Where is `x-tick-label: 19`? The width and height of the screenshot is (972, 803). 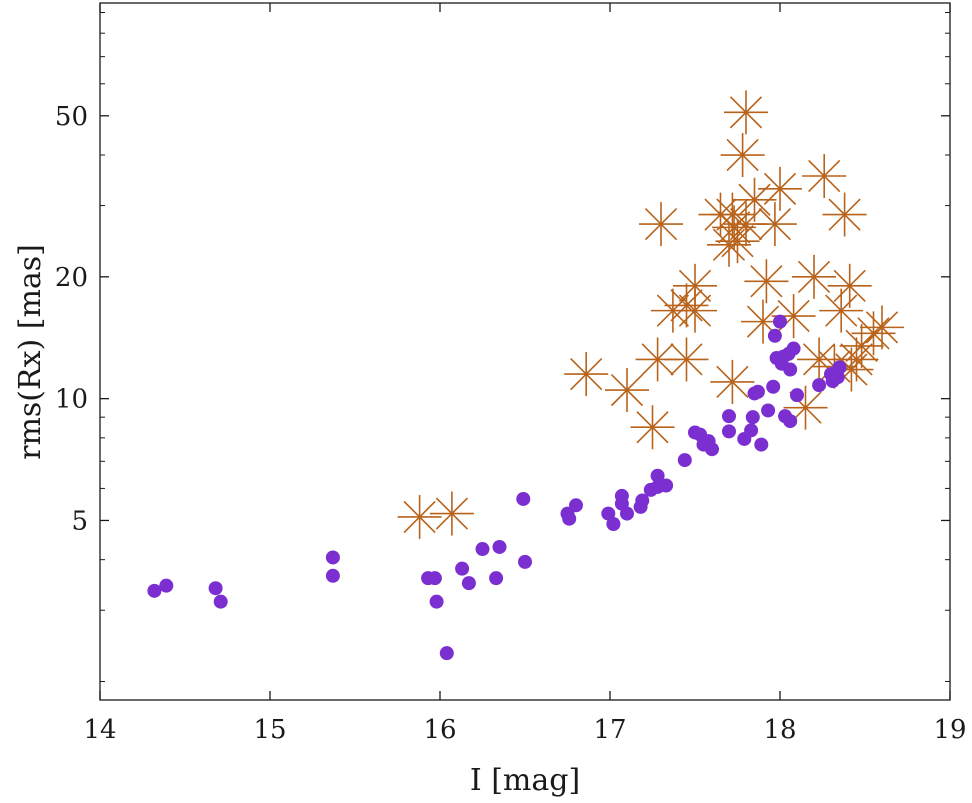 x-tick-label: 19 is located at coordinates (949, 730).